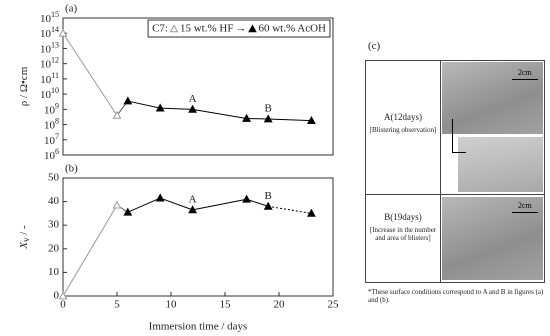  Describe the element at coordinates (280, 305) in the screenshot. I see `x-tick-label: 20` at that location.